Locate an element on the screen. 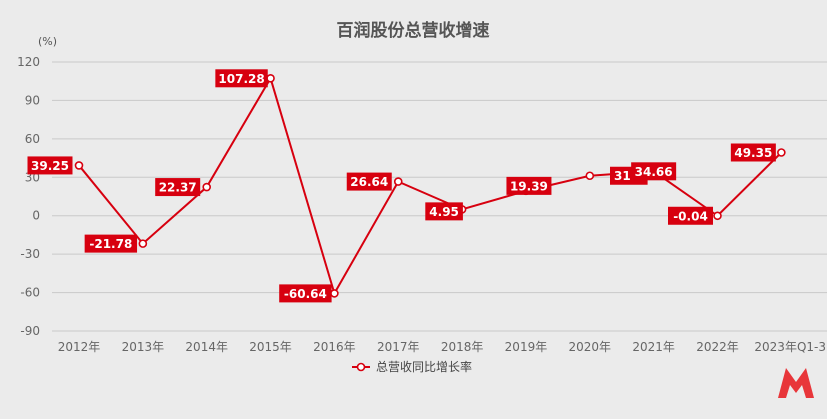 This screenshot has height=419, width=827. y-tick-label: 60 is located at coordinates (32, 139).